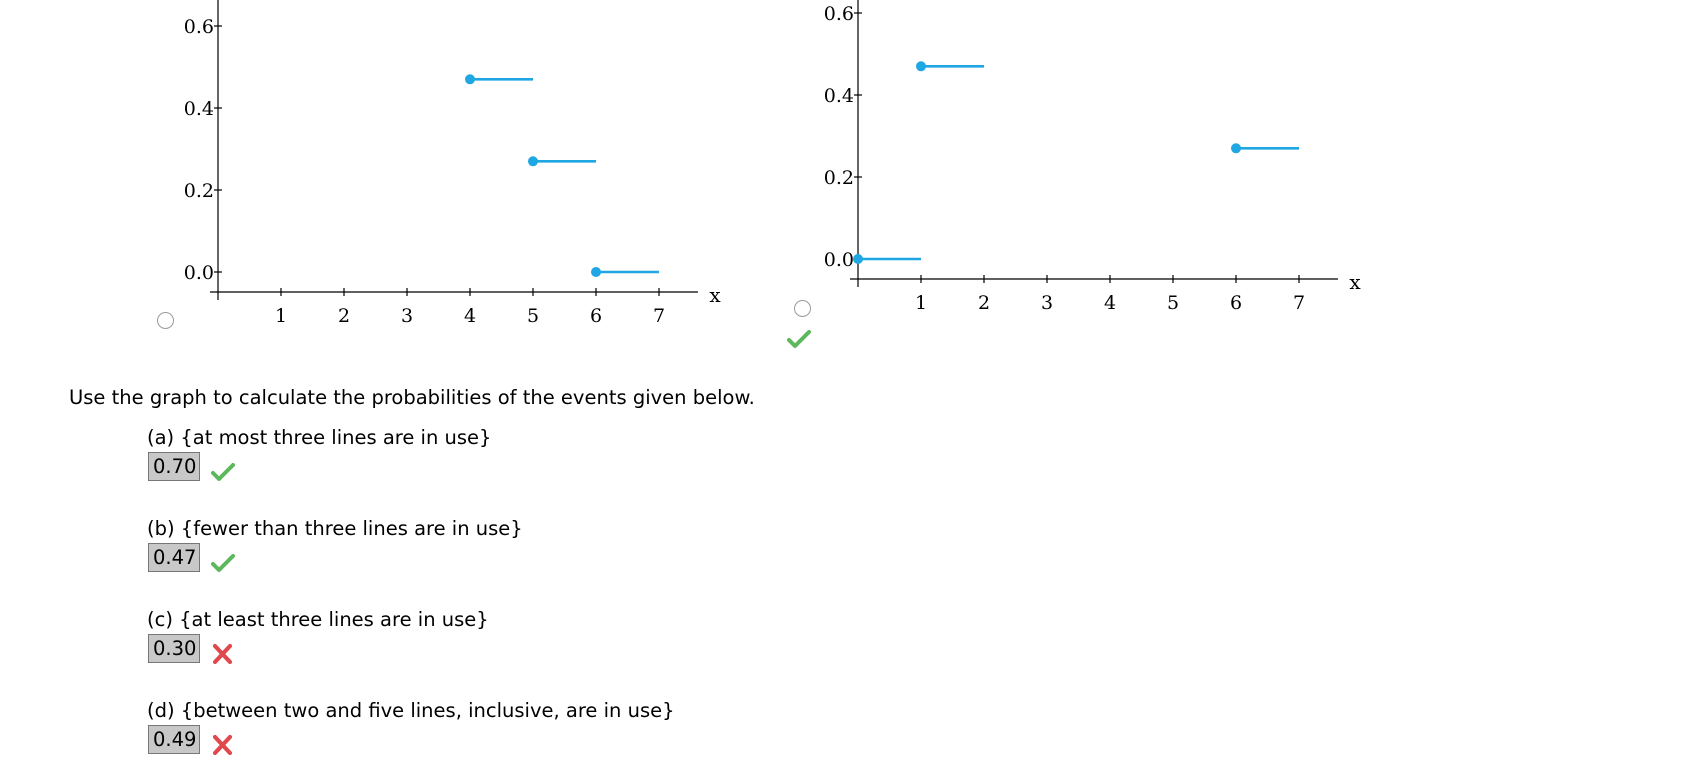  What do you see at coordinates (174, 739) in the screenshot?
I see `answer-d-field: 0.49` at bounding box center [174, 739].